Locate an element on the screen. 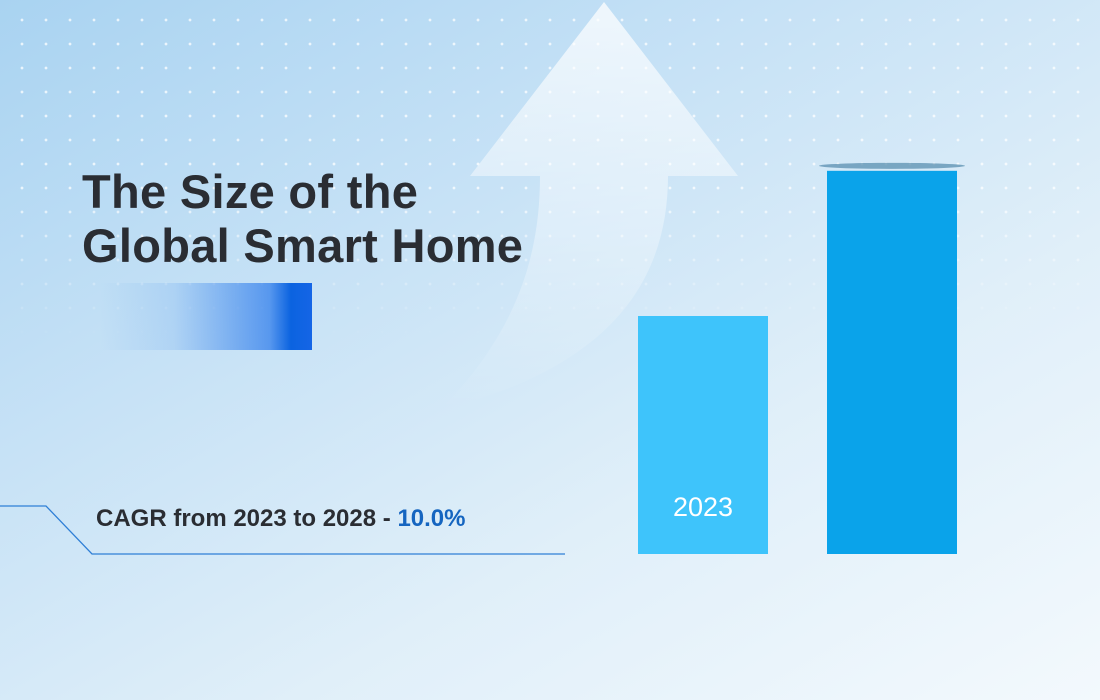 This screenshot has height=700, width=1100. bar-2023 is located at coordinates (703, 435).